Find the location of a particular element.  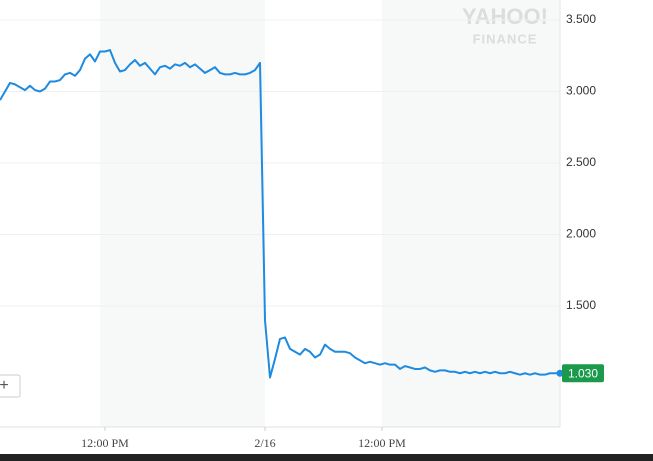

button-box is located at coordinates (10, 386).